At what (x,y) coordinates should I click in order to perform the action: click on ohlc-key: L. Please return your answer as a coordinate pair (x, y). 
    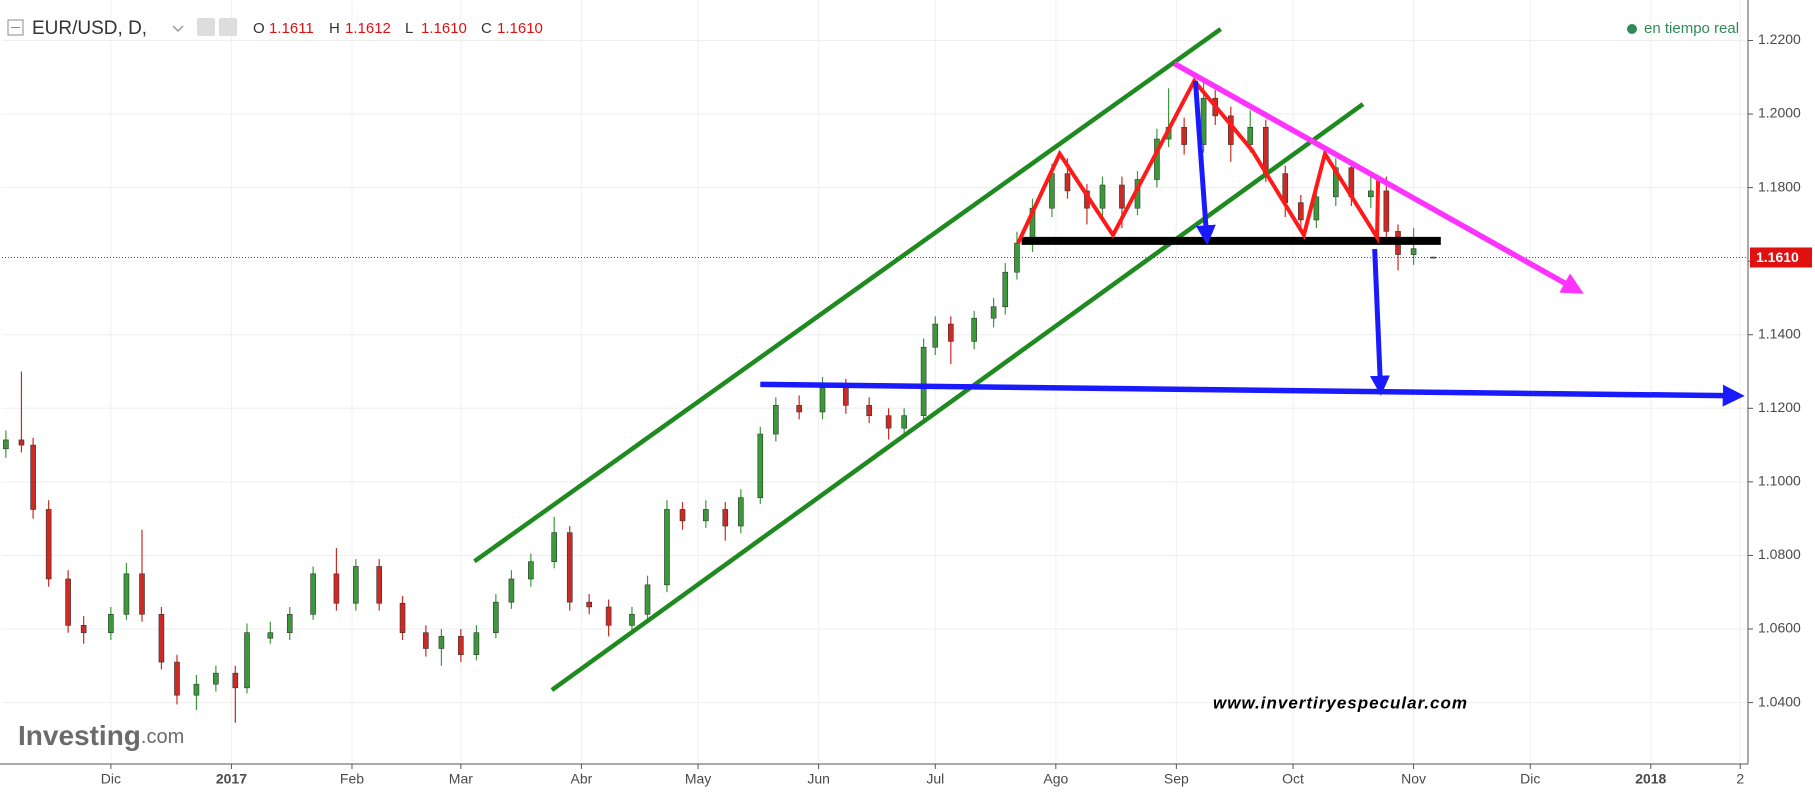
    Looking at the image, I should click on (409, 28).